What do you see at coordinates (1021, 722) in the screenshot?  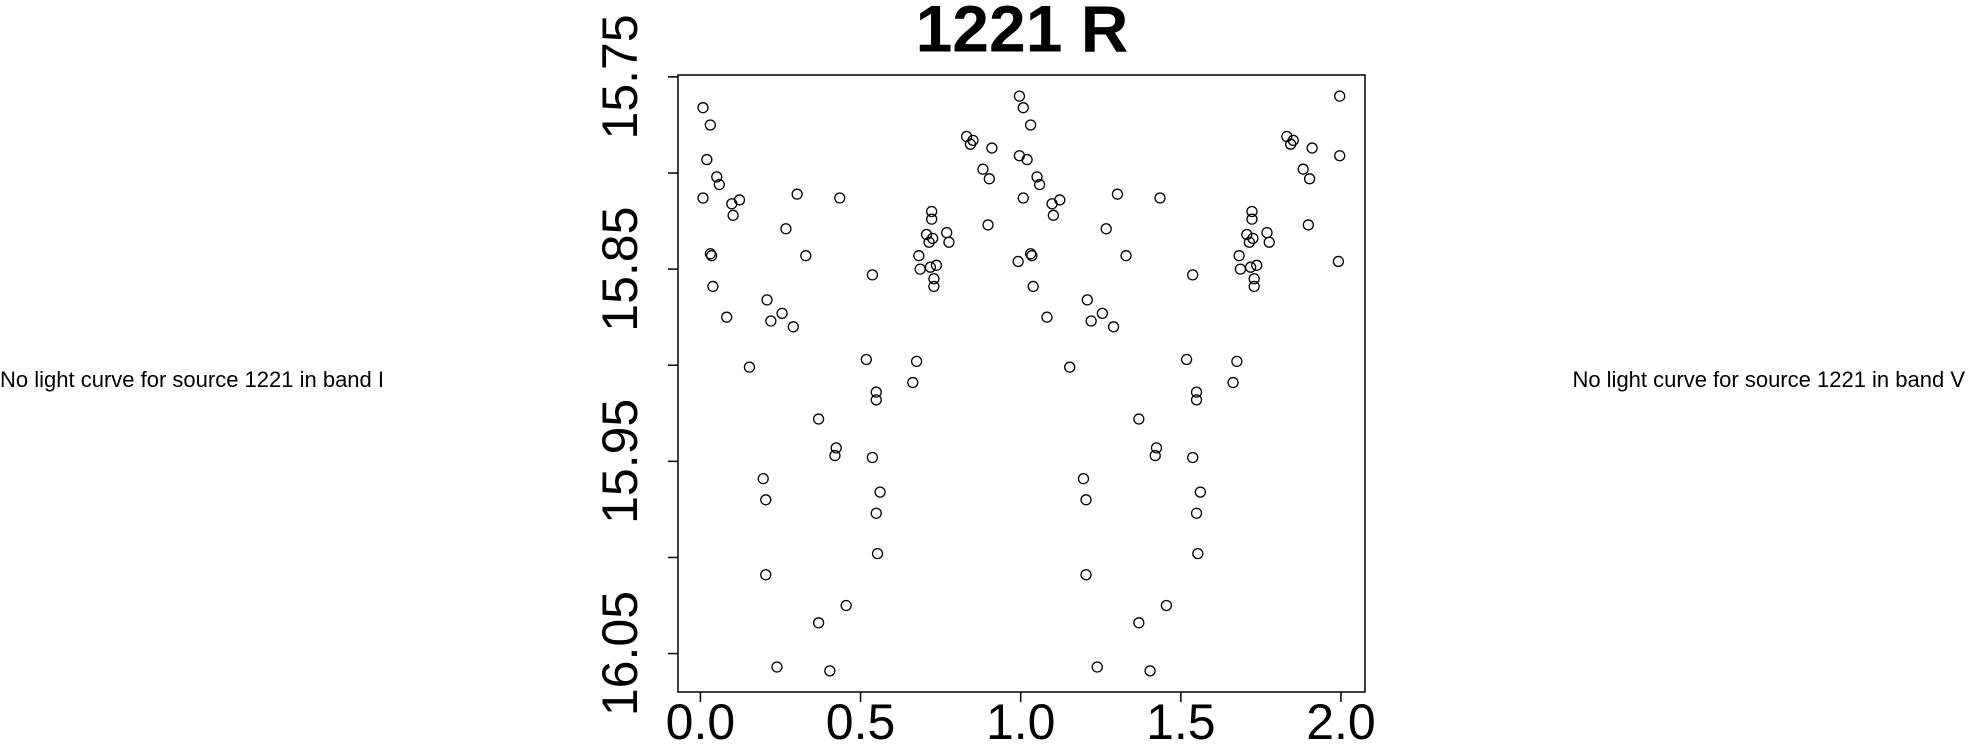 I see `x-tick-label: 1.0` at bounding box center [1021, 722].